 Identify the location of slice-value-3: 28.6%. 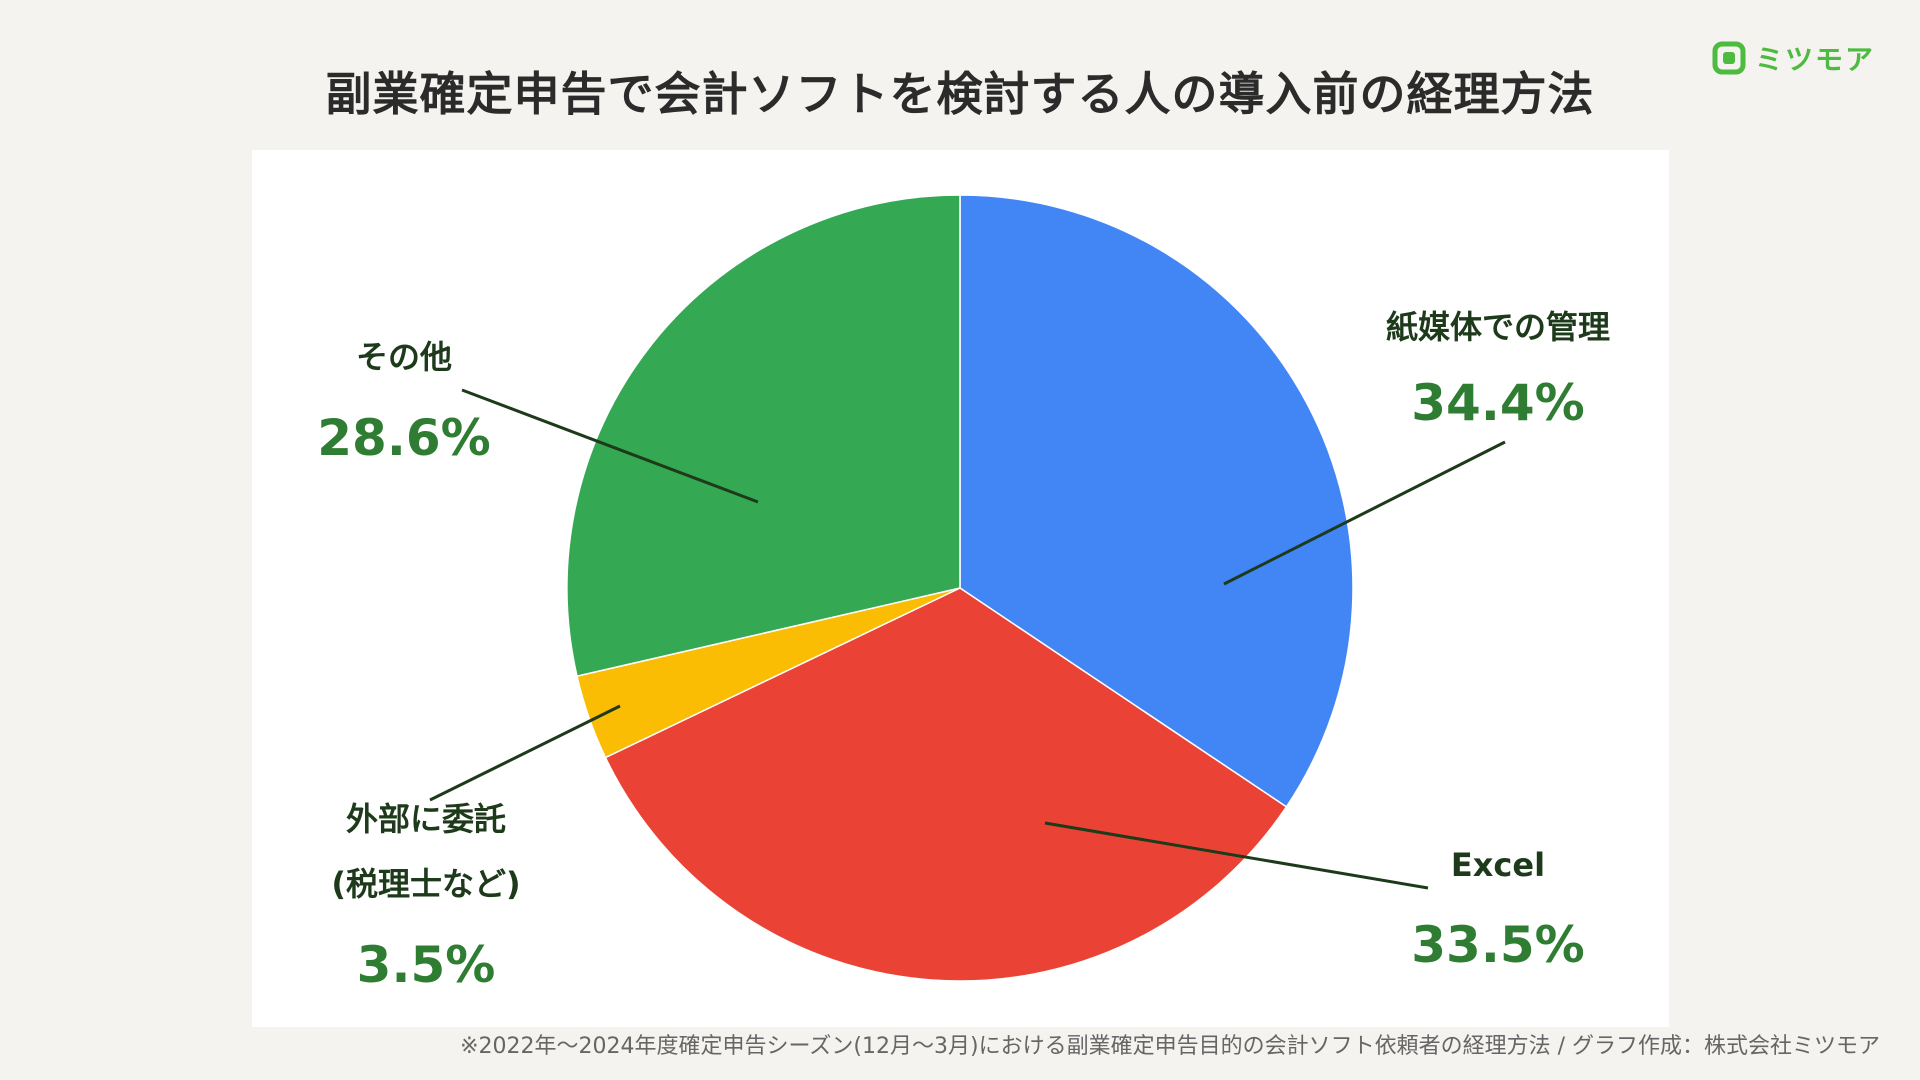
(403, 438).